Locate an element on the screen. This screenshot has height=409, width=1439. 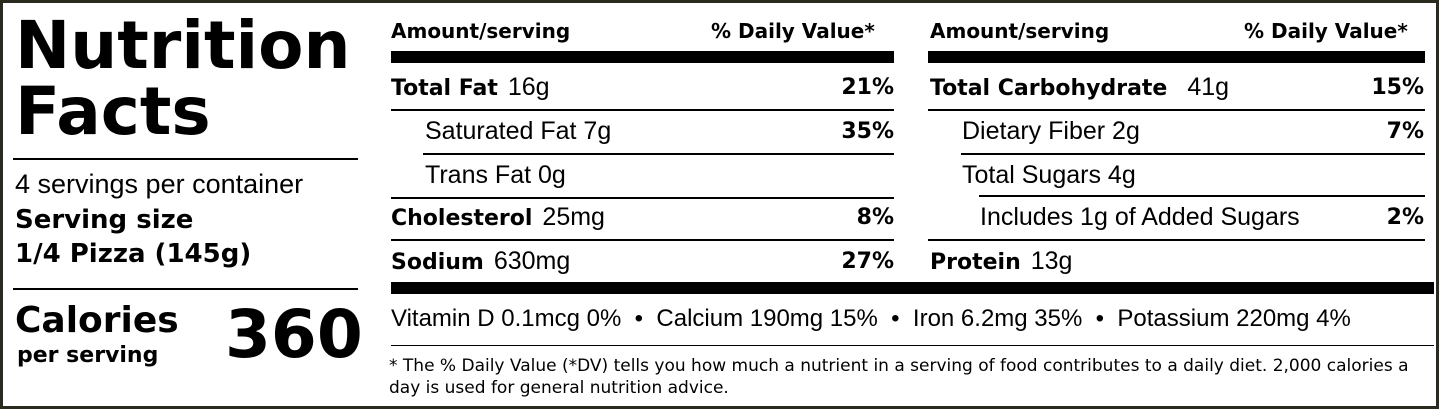
serving-size-value: 1/4 Pizza (145g) is located at coordinates (133, 254).